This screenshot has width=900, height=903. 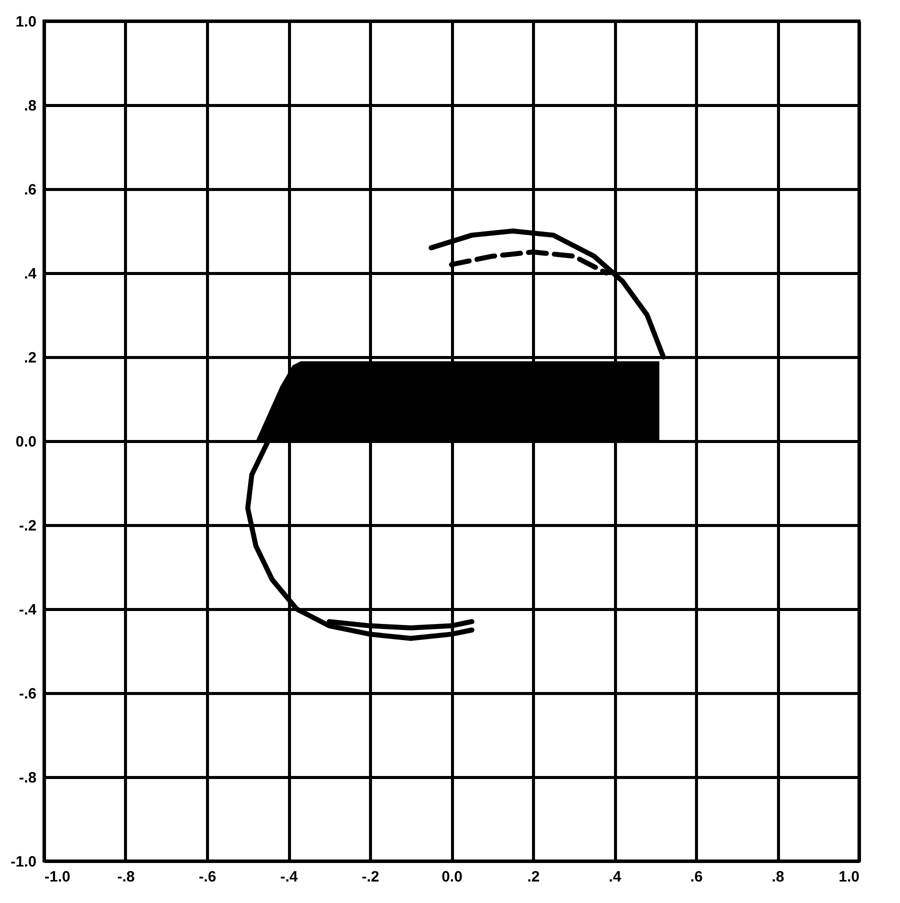 What do you see at coordinates (31, 274) in the screenshot?
I see `y-tick-label: .4` at bounding box center [31, 274].